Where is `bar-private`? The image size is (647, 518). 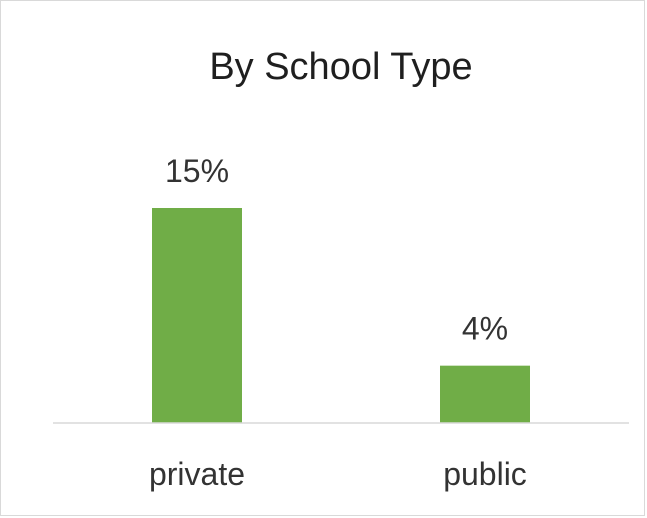 bar-private is located at coordinates (197, 315).